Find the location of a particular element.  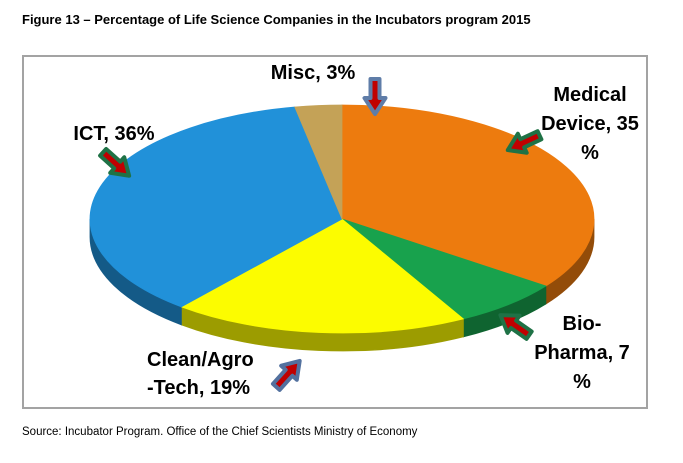

callout-bio-pharma: Bio- Pharma, 7 % is located at coordinates (582, 353).